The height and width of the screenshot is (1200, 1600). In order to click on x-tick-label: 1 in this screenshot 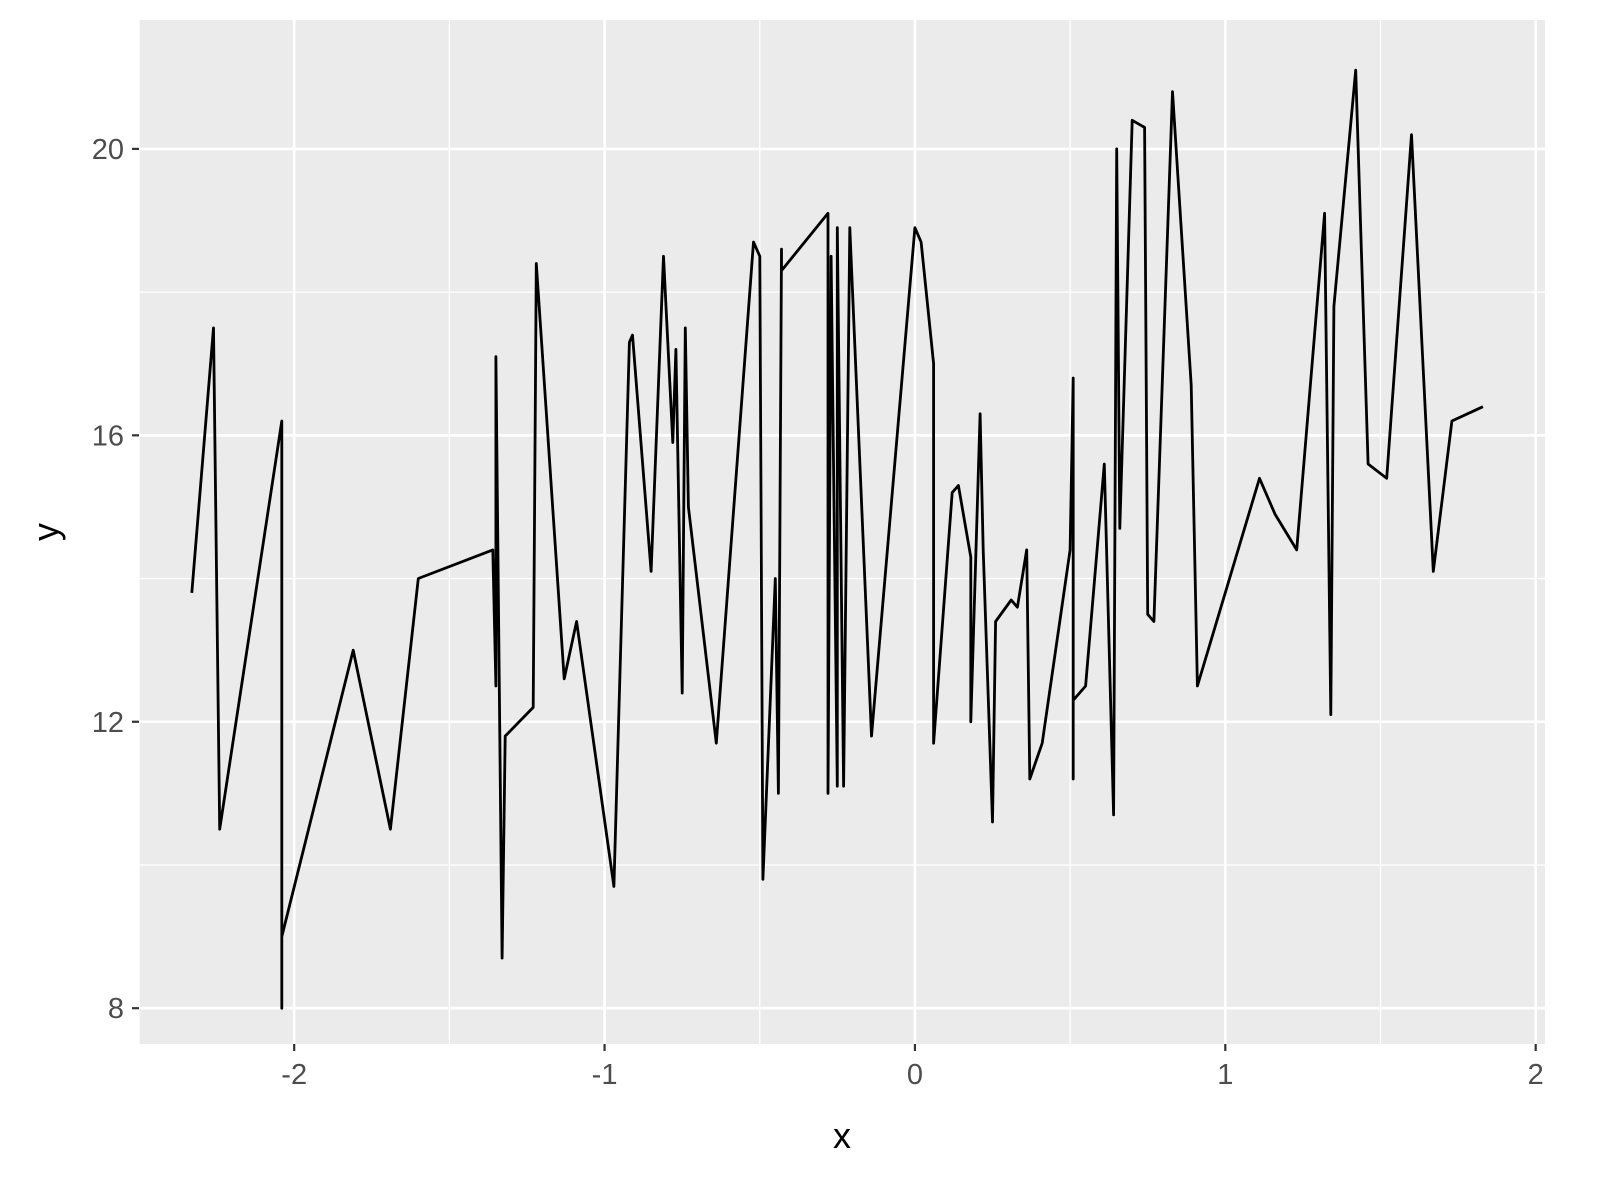, I will do `click(1225, 1075)`.